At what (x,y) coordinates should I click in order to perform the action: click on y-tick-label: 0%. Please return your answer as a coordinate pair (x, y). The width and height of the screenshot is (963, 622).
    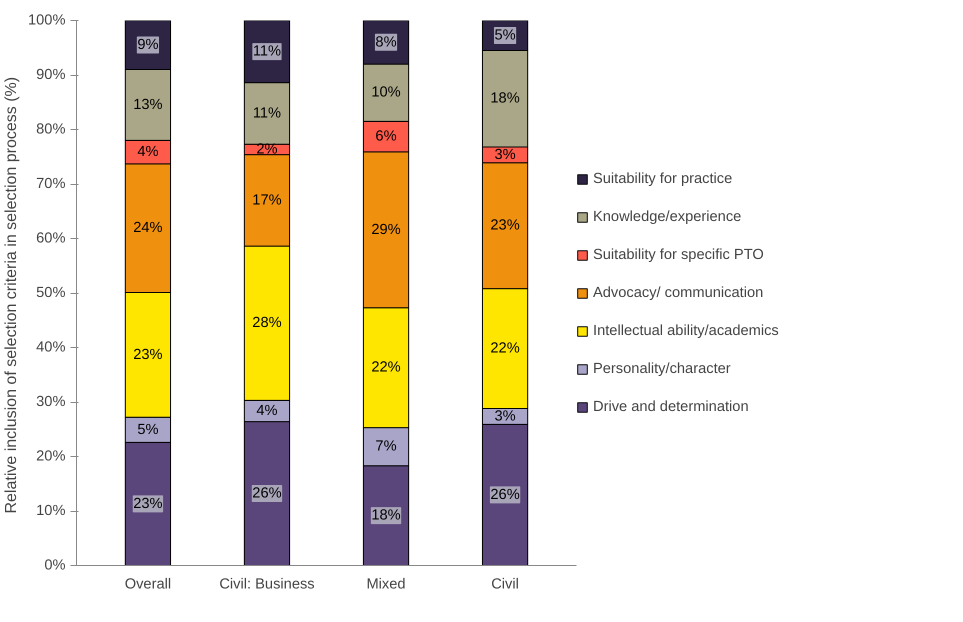
    Looking at the image, I should click on (55, 566).